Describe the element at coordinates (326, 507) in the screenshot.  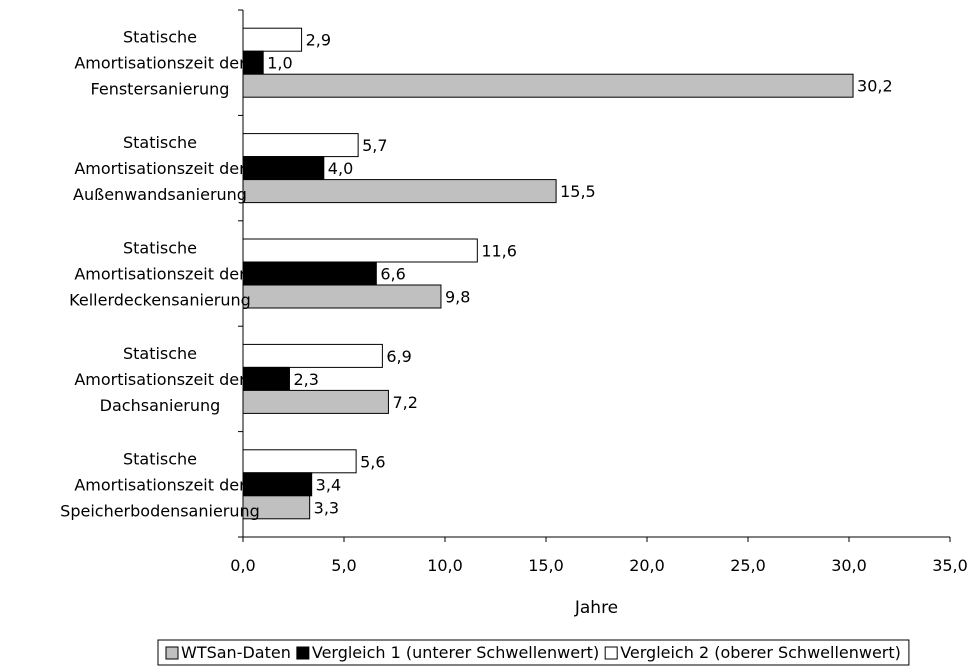
I see `data-label: 3,3` at that location.